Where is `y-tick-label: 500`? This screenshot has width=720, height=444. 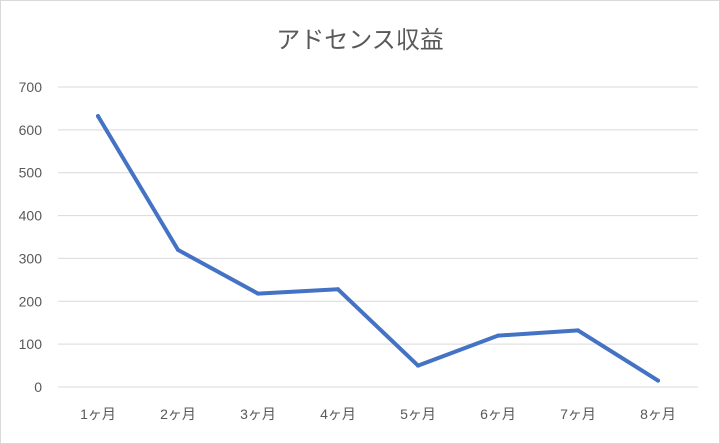 y-tick-label: 500 is located at coordinates (31, 173).